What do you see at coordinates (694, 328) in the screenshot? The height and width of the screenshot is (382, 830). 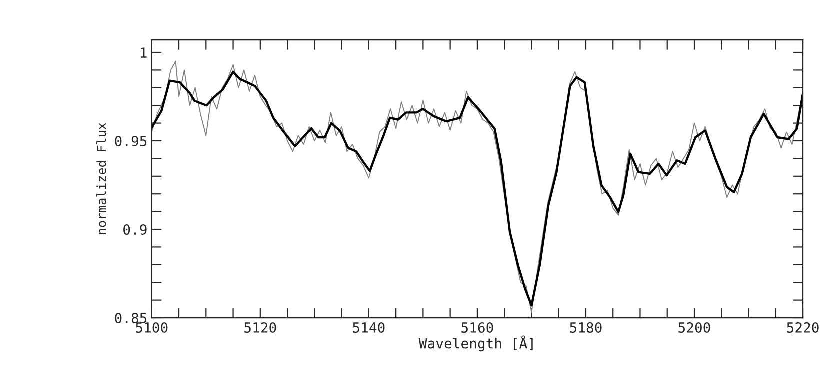 I see `x-tick-label: 5200` at bounding box center [694, 328].